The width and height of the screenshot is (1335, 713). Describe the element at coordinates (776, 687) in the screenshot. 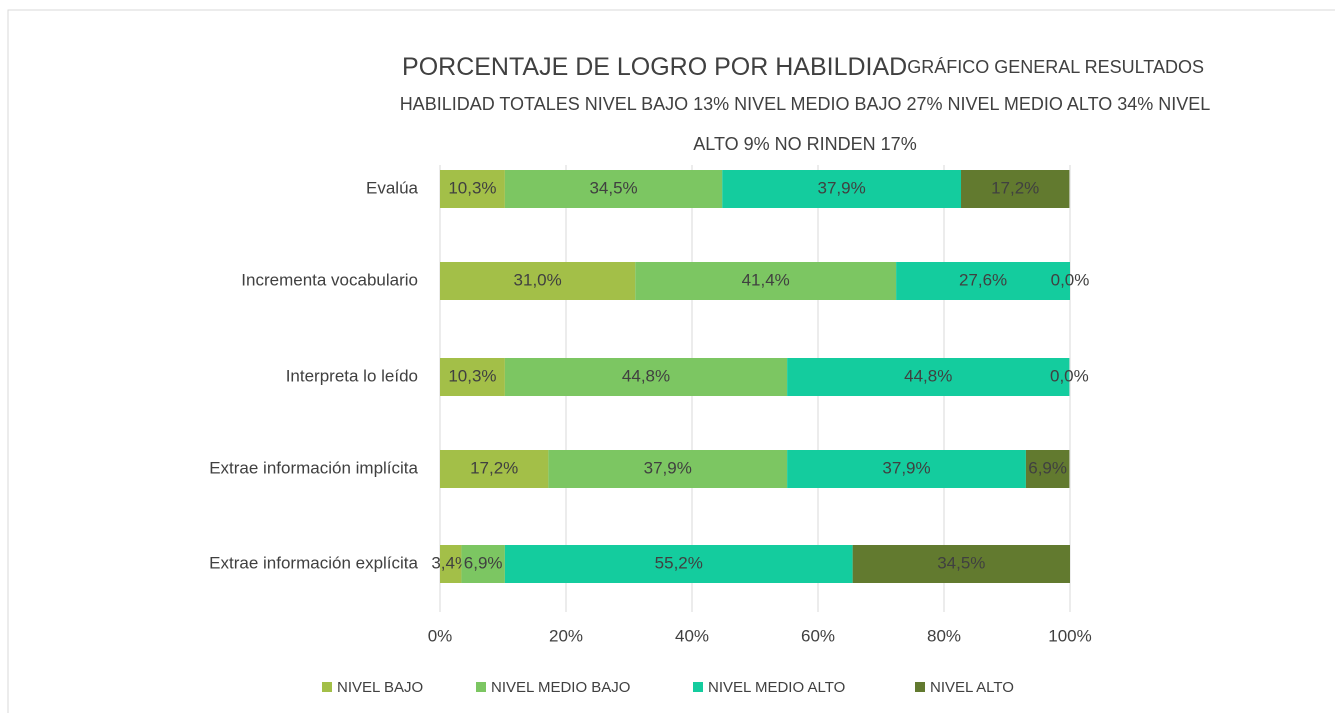

I see `legend-label: NIVEL MEDIO ALTO` at that location.